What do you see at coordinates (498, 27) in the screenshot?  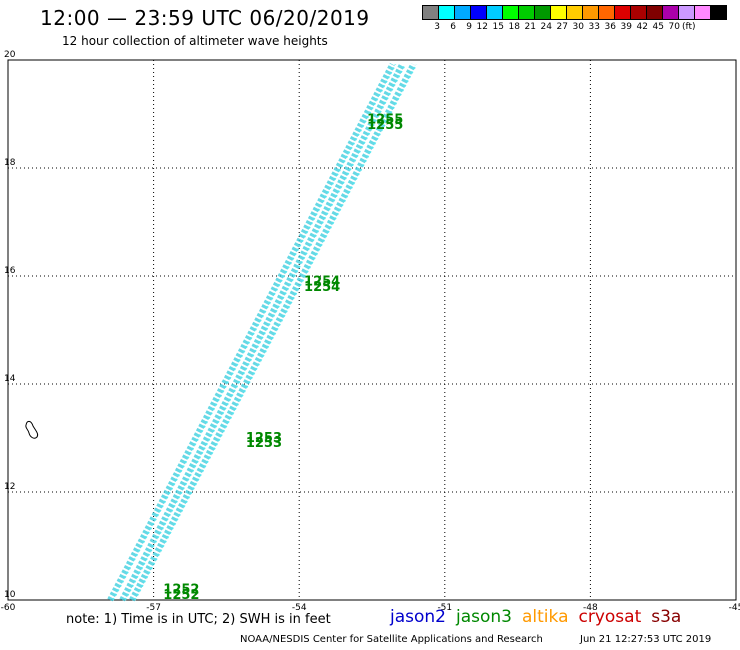 I see `color-scale-label: 15` at bounding box center [498, 27].